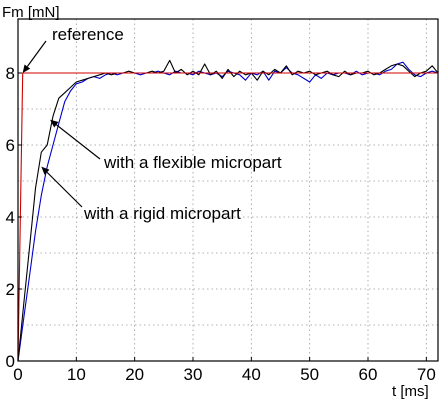  What do you see at coordinates (426, 374) in the screenshot?
I see `x-tick-label: 70` at bounding box center [426, 374].